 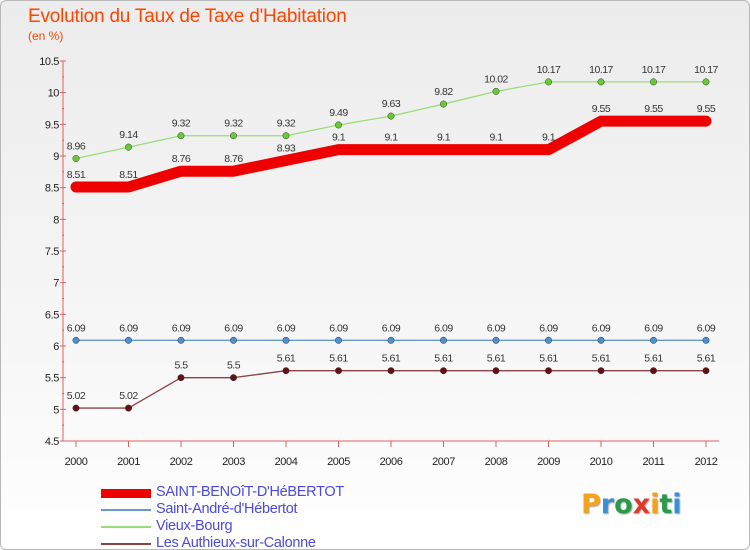 What do you see at coordinates (548, 462) in the screenshot?
I see `x-tick-label: 2009` at bounding box center [548, 462].